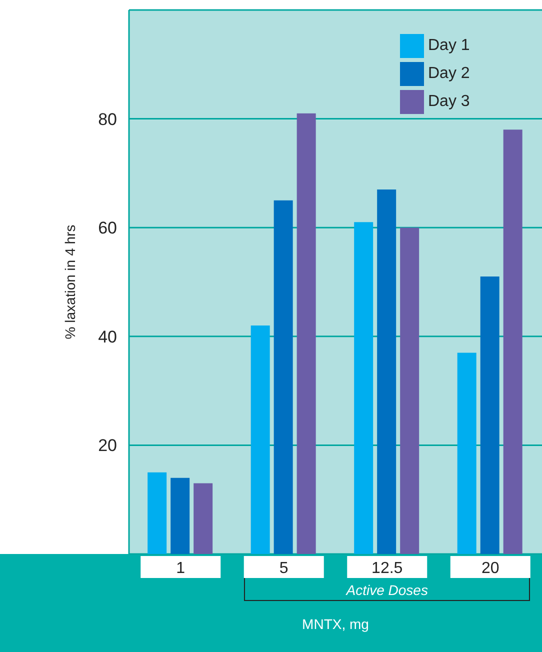 The width and height of the screenshot is (542, 652). I want to click on x-axis-title: MNTX, mg, so click(335, 624).